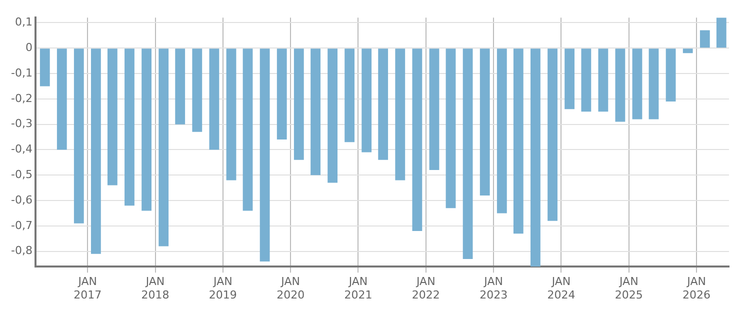  What do you see at coordinates (21, 98) in the screenshot?
I see `y-tick-label: -0,2` at bounding box center [21, 98].